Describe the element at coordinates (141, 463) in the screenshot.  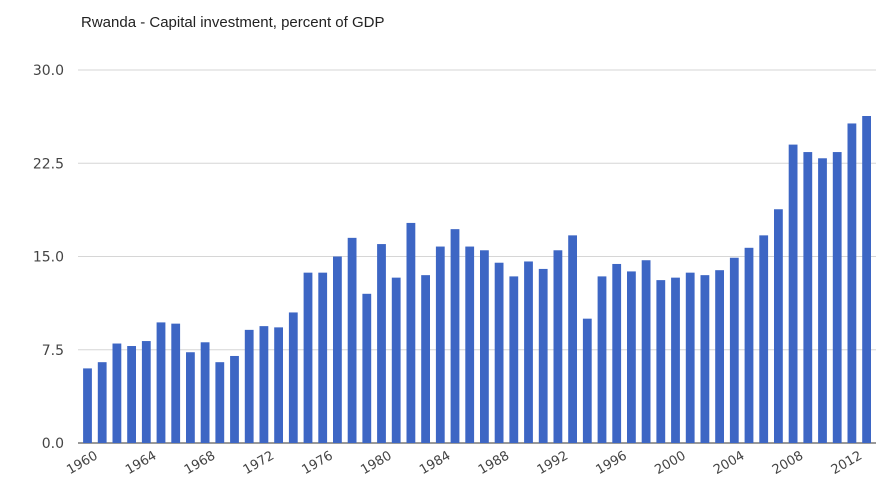
I see `x-tick-label: 1964` at that location.